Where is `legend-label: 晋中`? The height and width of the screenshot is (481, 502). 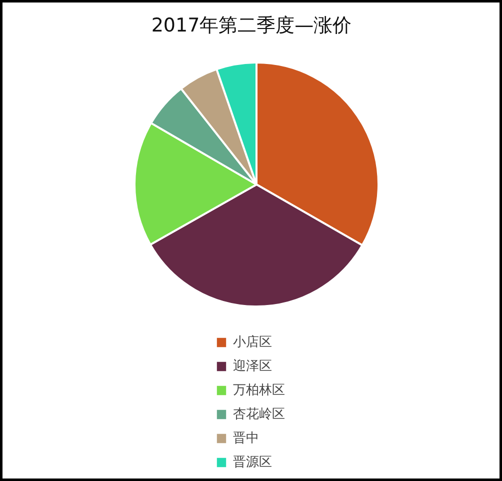
legend-label: 晋中 is located at coordinates (246, 438).